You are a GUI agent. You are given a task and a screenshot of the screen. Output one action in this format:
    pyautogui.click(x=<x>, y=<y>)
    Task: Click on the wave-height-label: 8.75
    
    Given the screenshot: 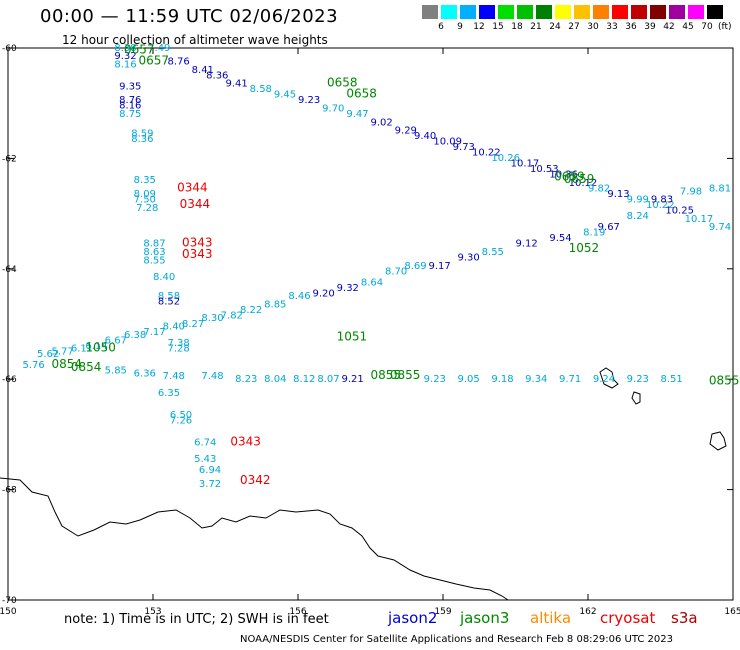 What is the action you would take?
    pyautogui.click(x=130, y=114)
    